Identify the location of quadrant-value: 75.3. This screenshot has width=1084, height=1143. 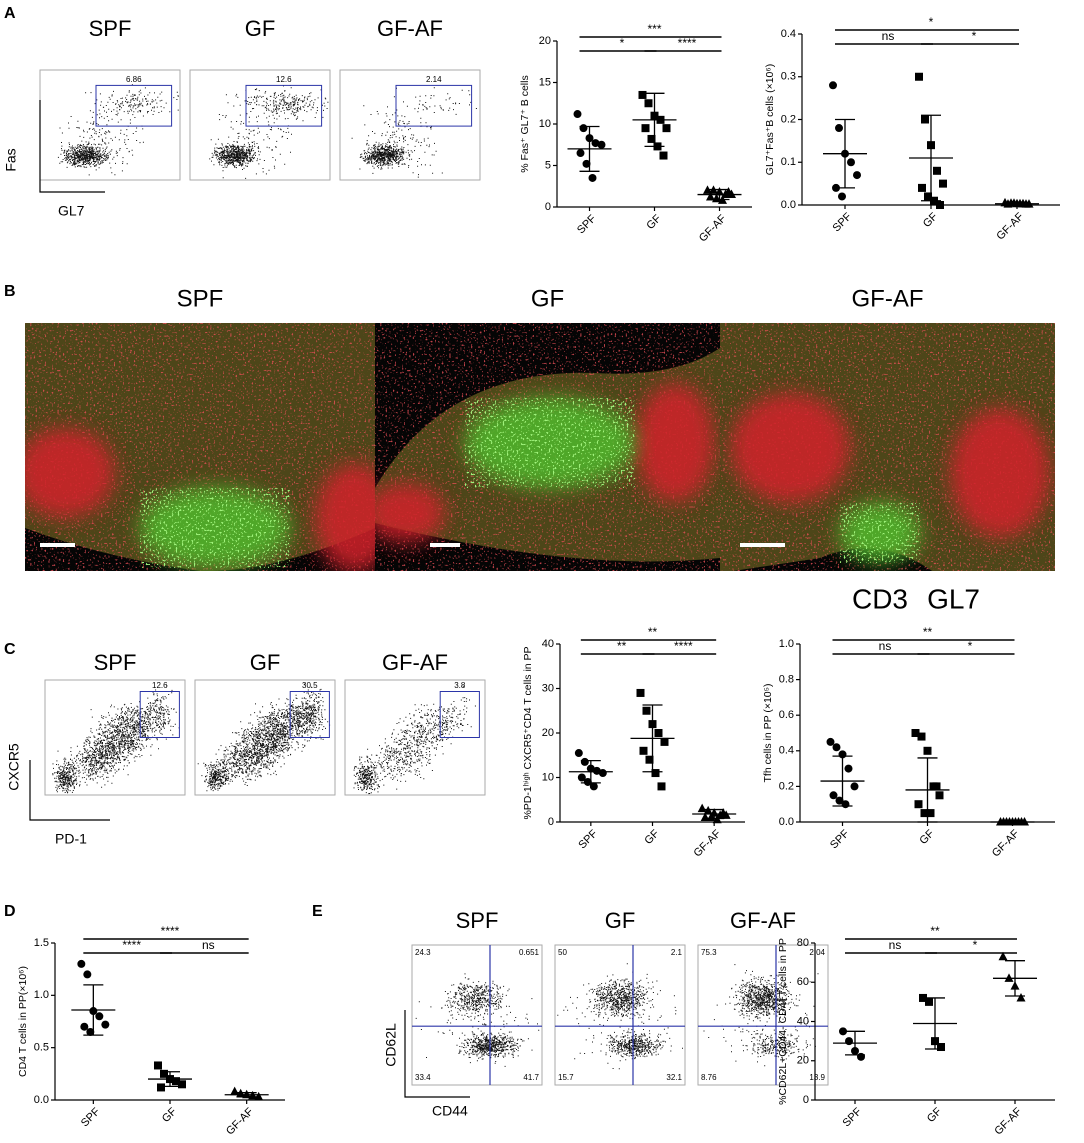
(709, 952).